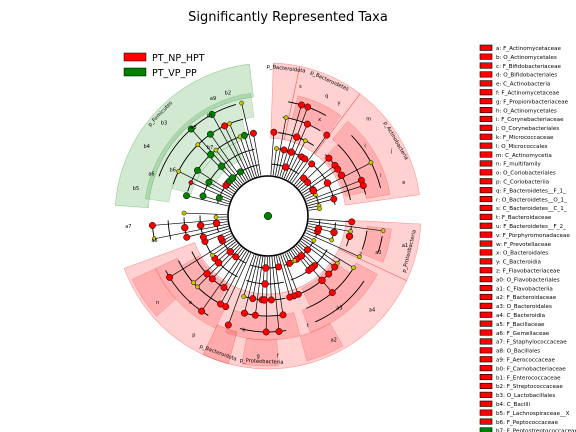 The image size is (576, 432). What do you see at coordinates (531, 369) in the screenshot?
I see `key-entry: b0: F_Carnobacteriaceae` at bounding box center [531, 369].